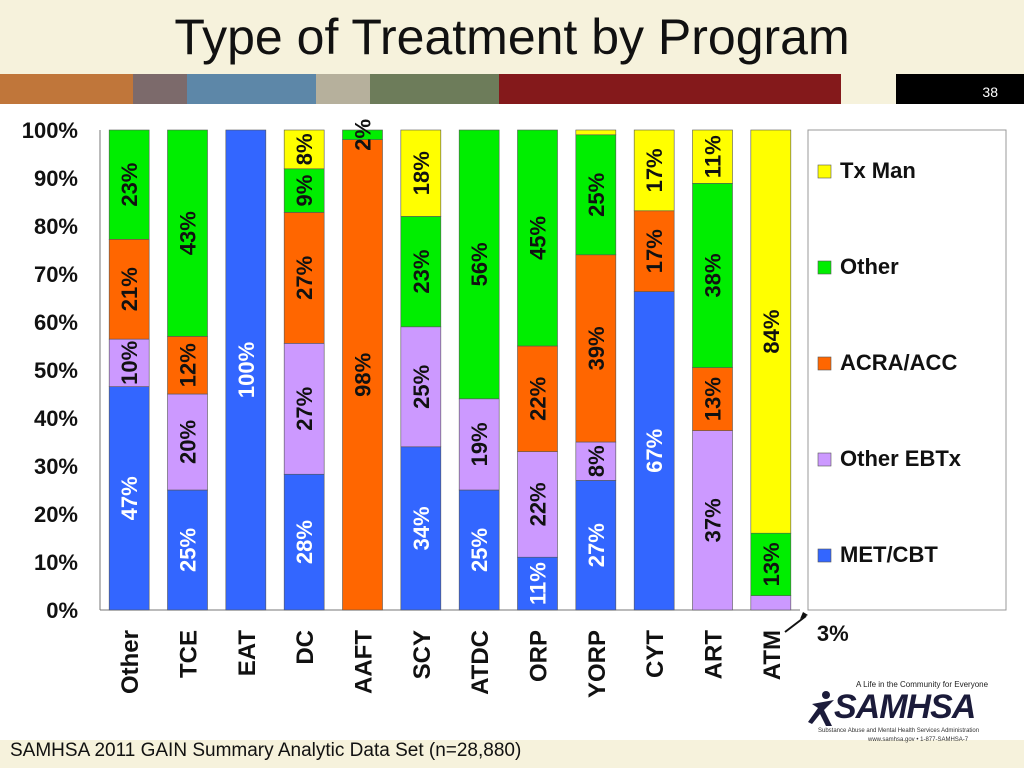 This screenshot has width=1024, height=768. I want to click on bar-value-label: 34%, so click(421, 528).